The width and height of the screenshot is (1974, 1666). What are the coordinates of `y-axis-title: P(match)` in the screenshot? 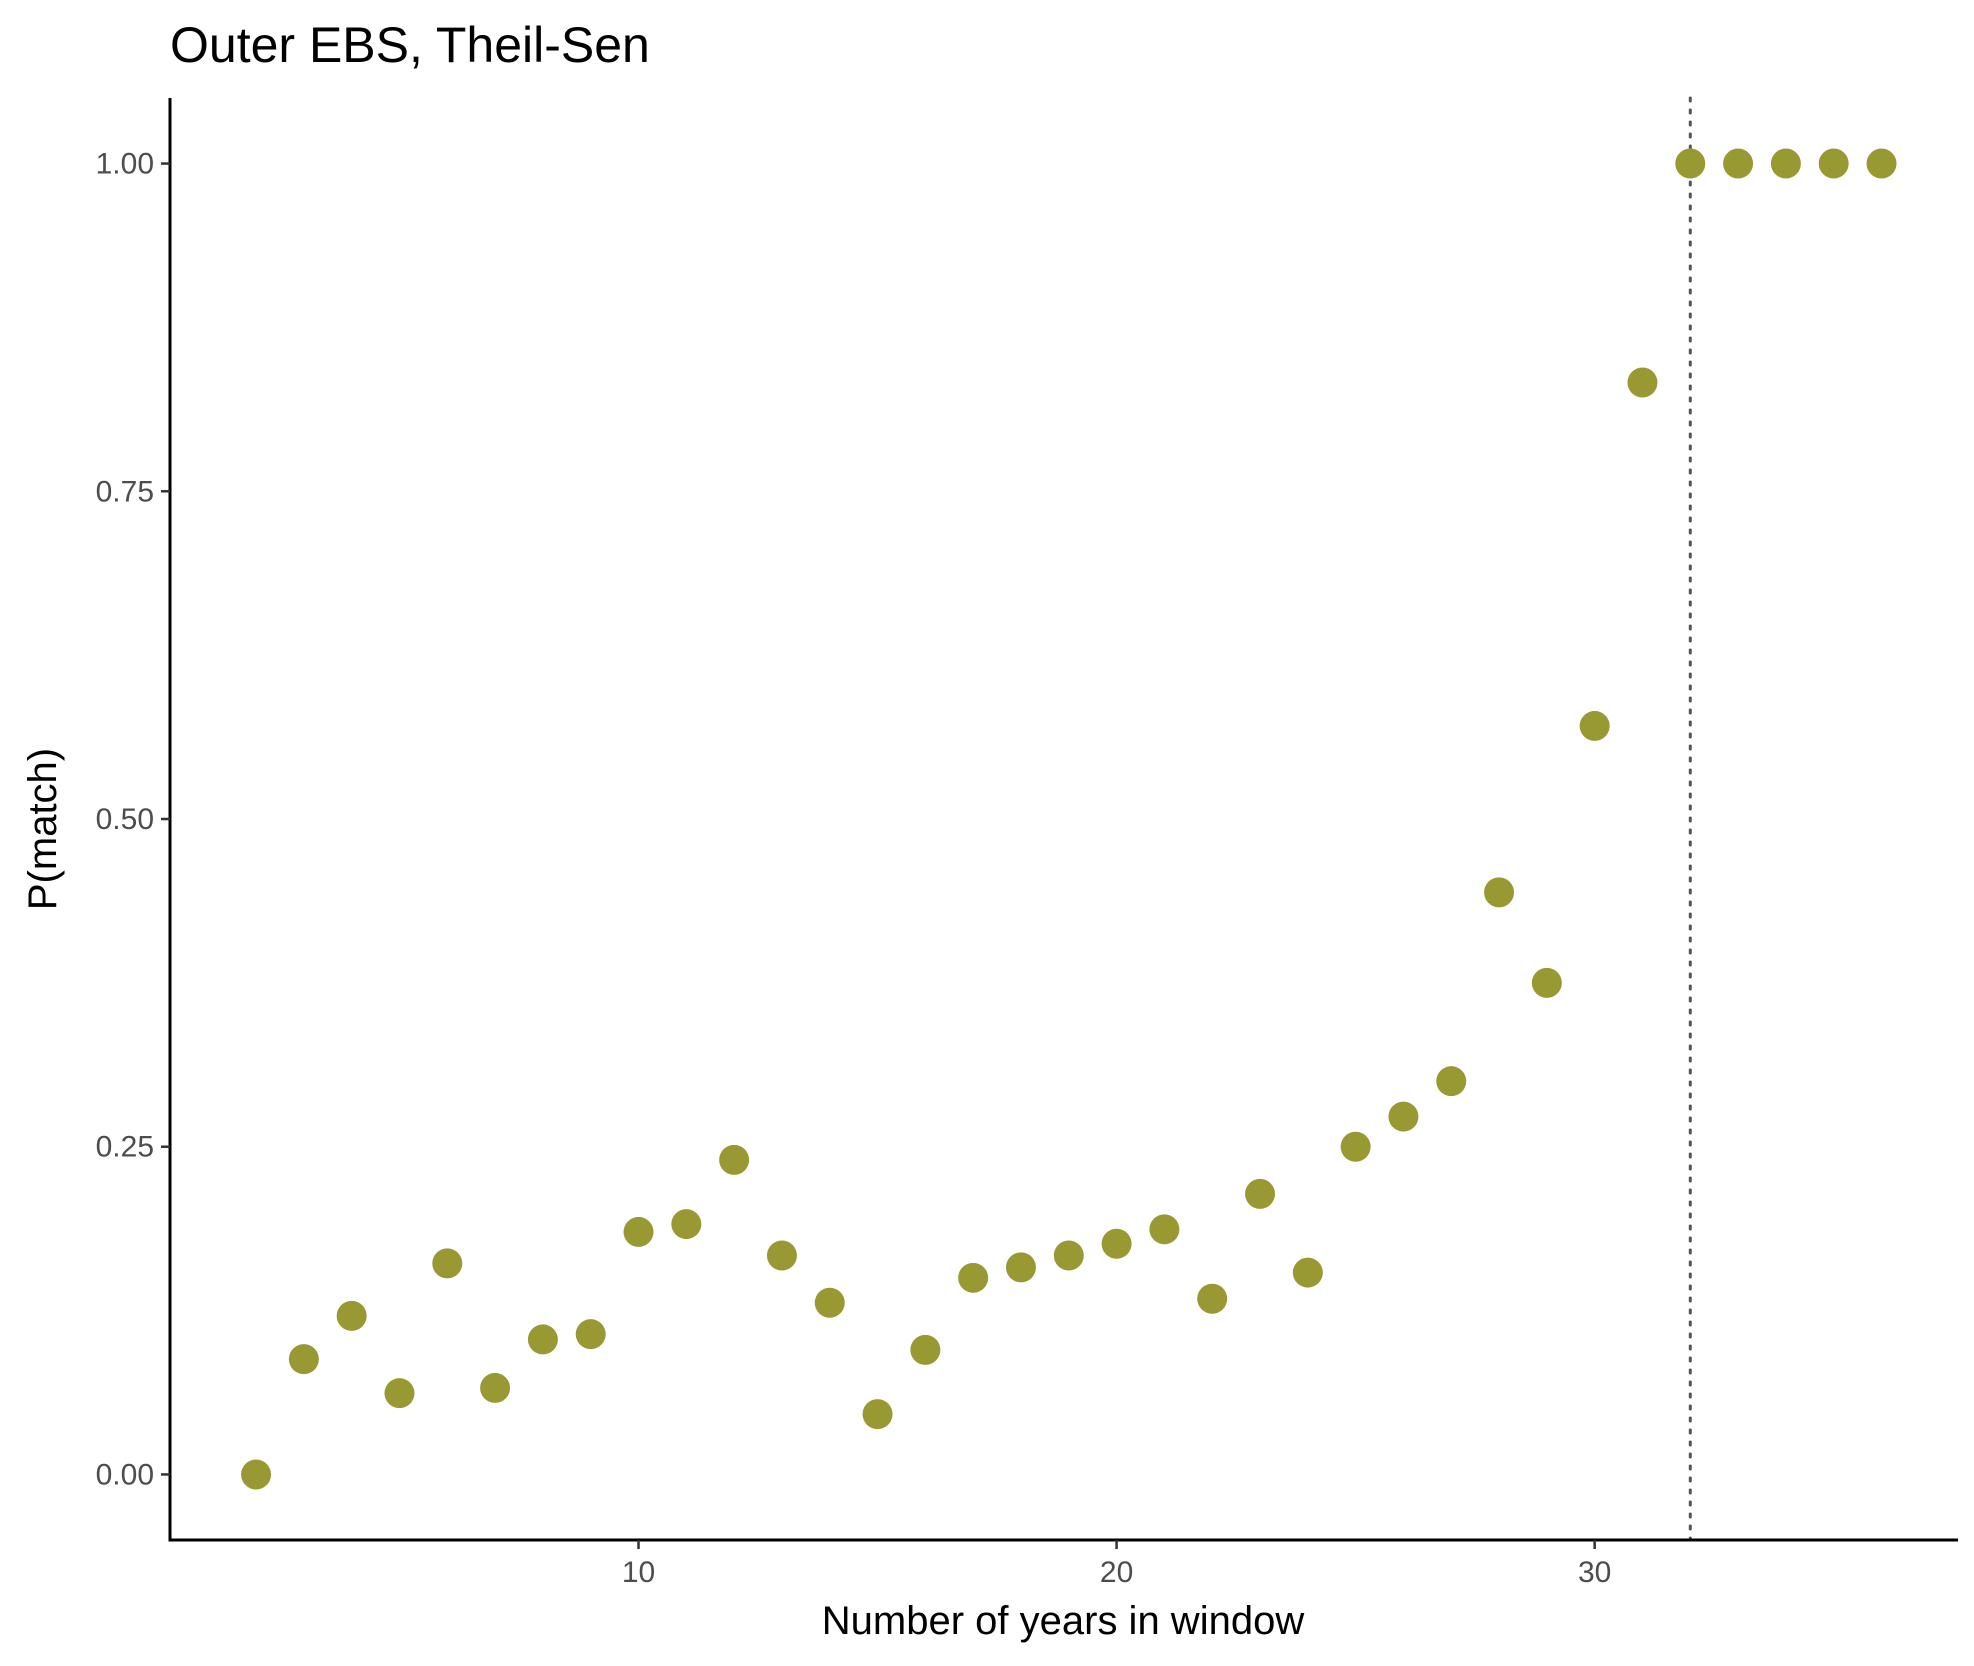 It's located at (43, 829).